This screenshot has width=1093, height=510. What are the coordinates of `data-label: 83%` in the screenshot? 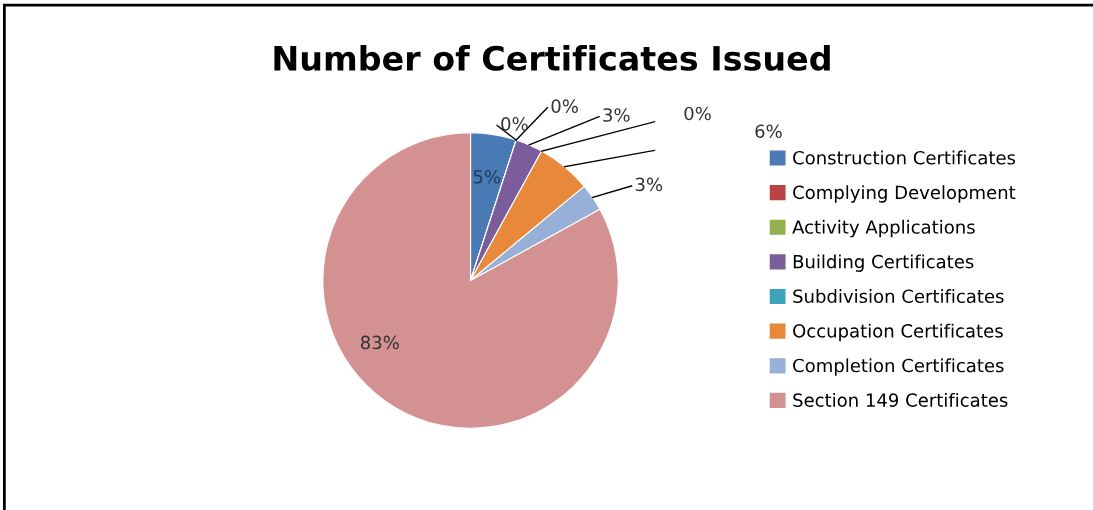 It's located at (379, 342).